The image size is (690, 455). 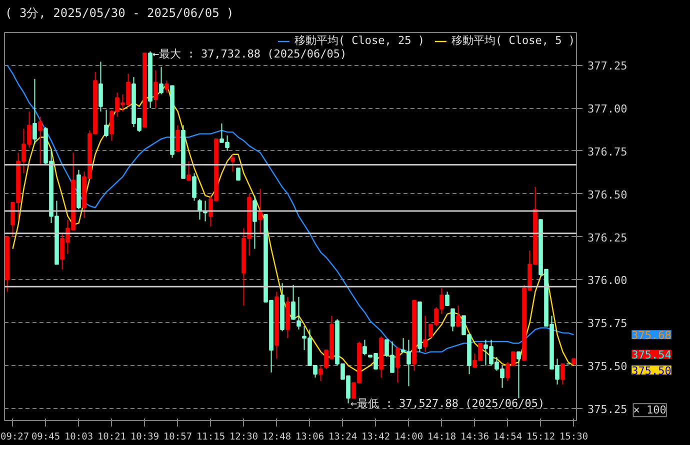 I want to click on x-tick-label: 10:03, so click(x=79, y=437).